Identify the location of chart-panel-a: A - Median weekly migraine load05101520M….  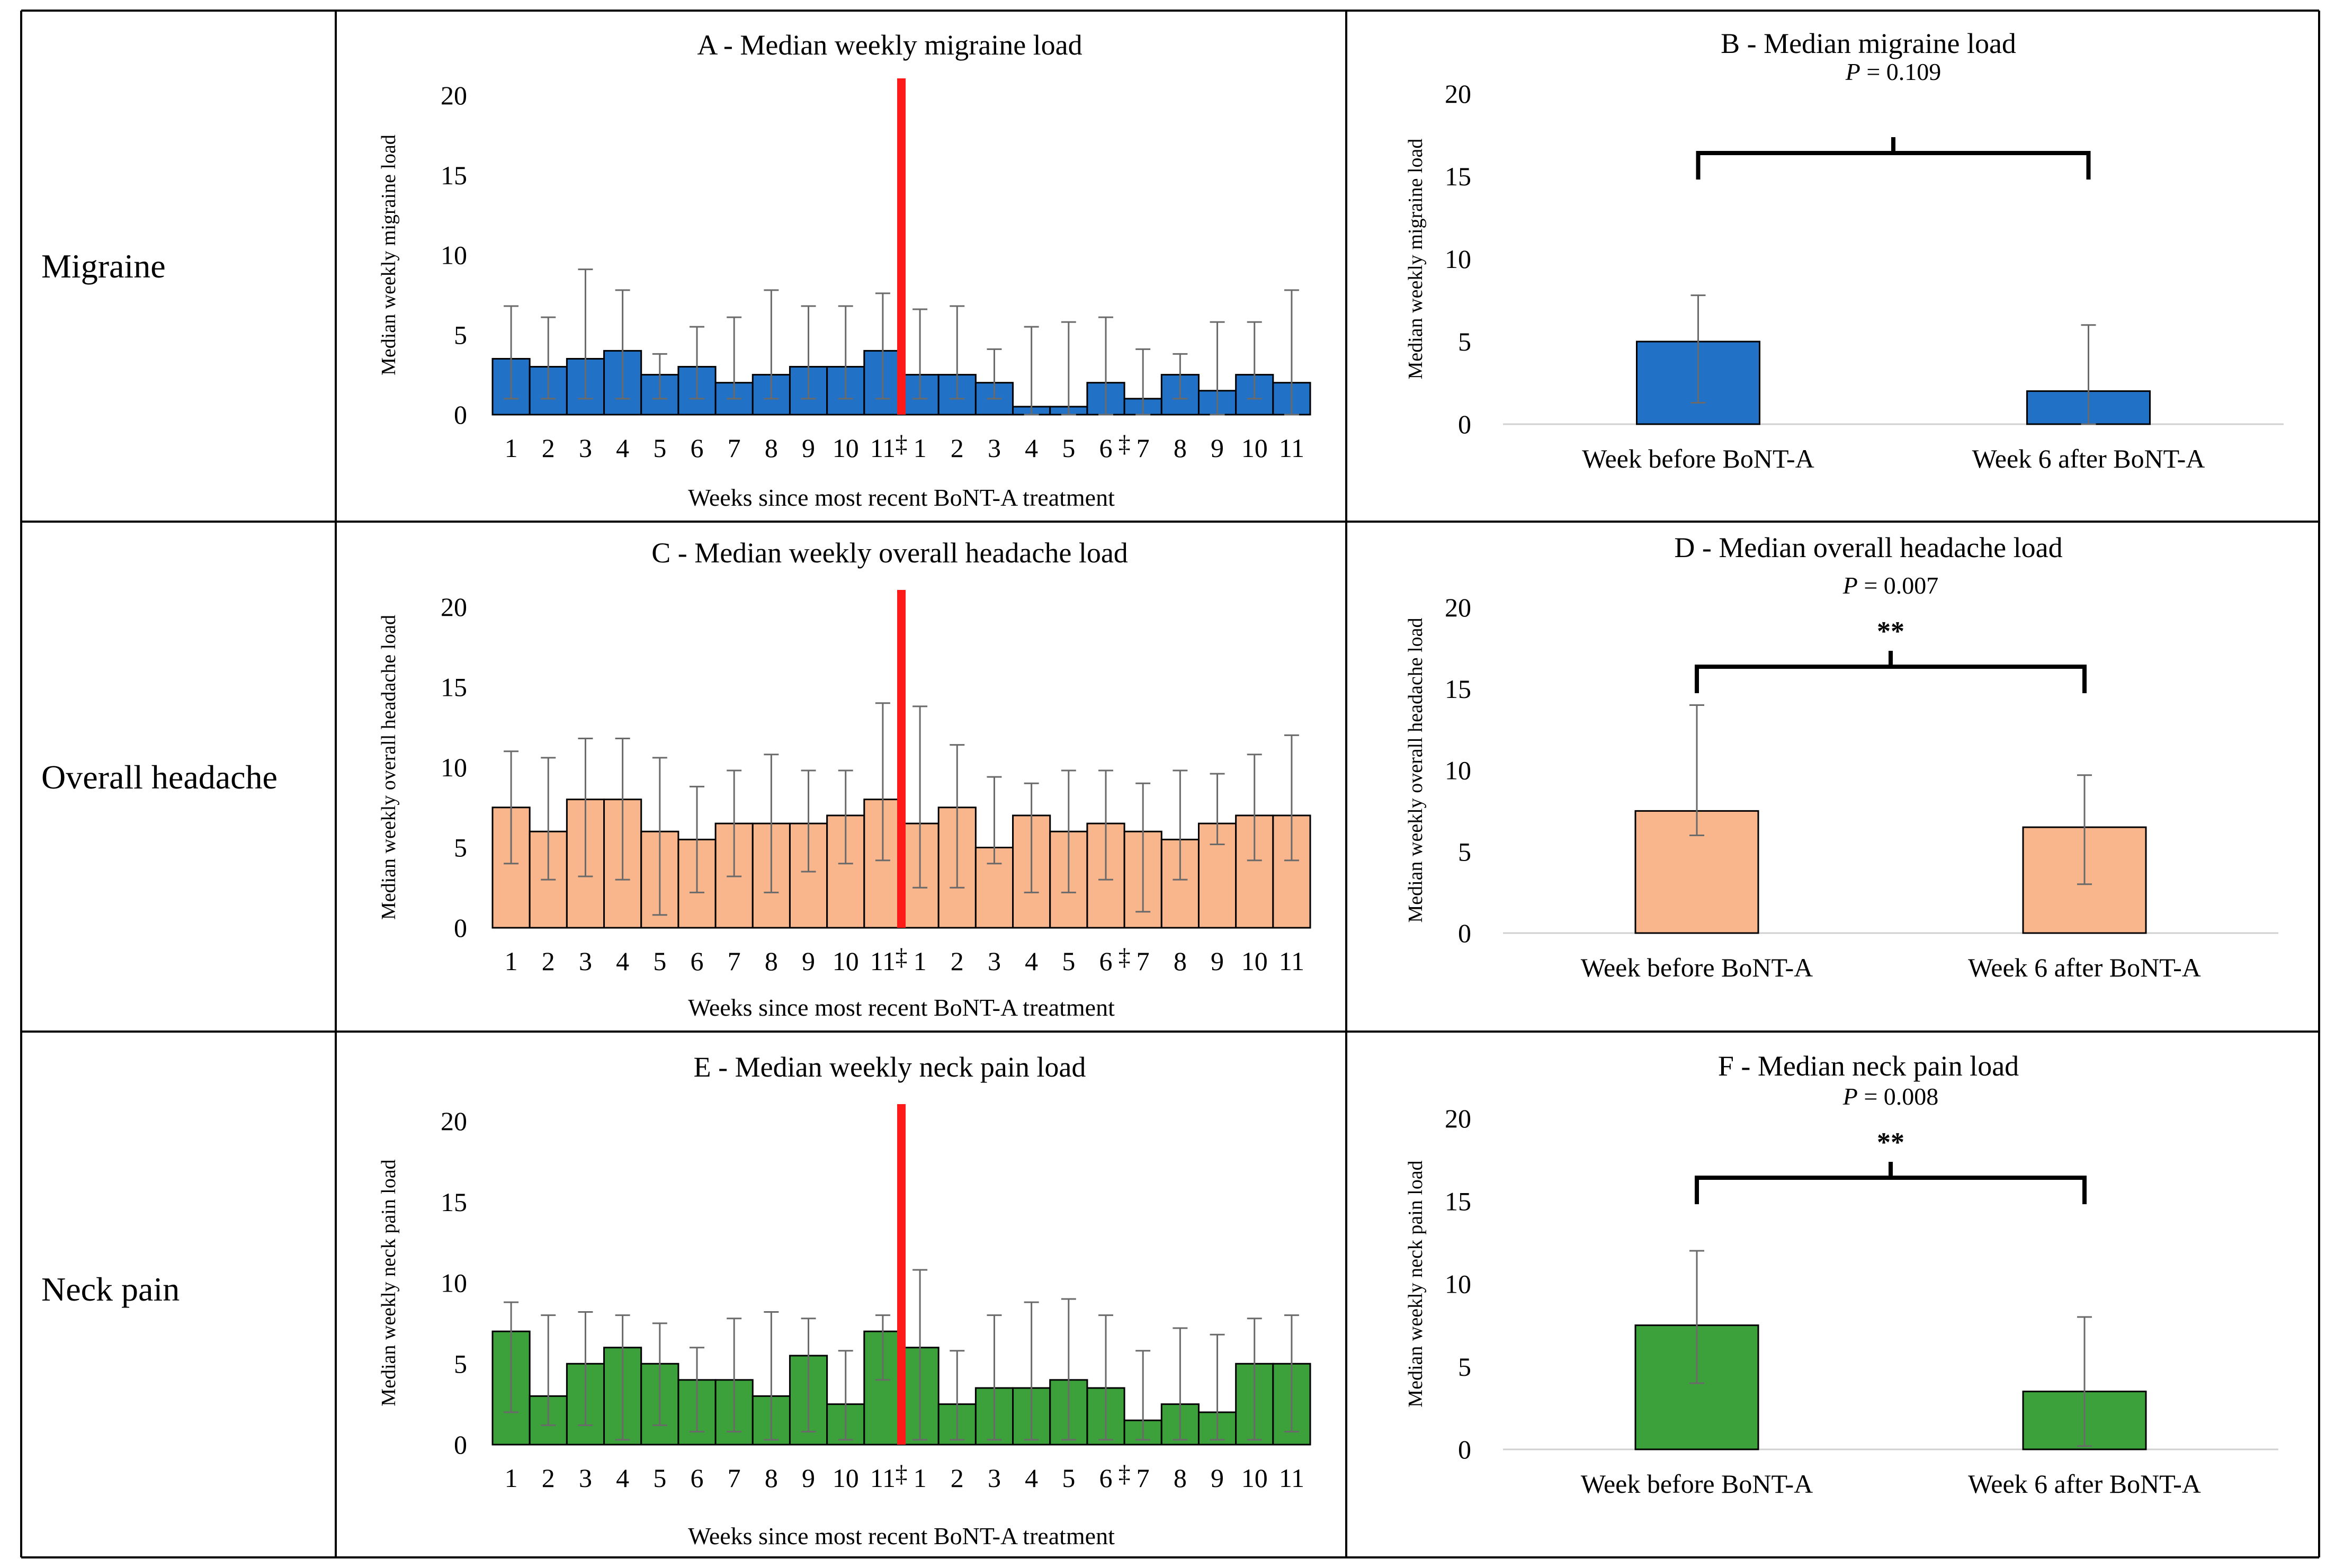
(844, 270).